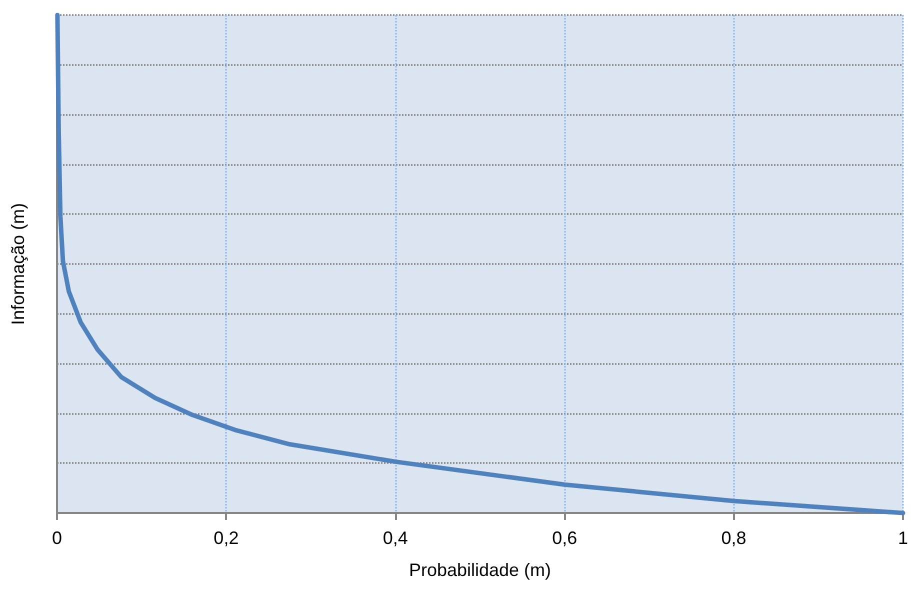  What do you see at coordinates (226, 538) in the screenshot?
I see `x-tick-label: 0,2` at bounding box center [226, 538].